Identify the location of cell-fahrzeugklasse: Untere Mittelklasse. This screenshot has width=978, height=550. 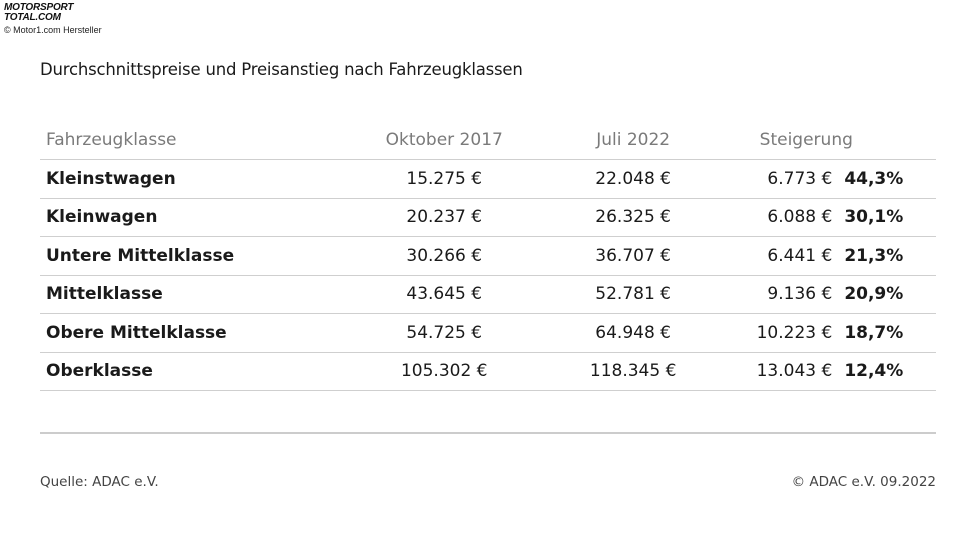
(192, 256).